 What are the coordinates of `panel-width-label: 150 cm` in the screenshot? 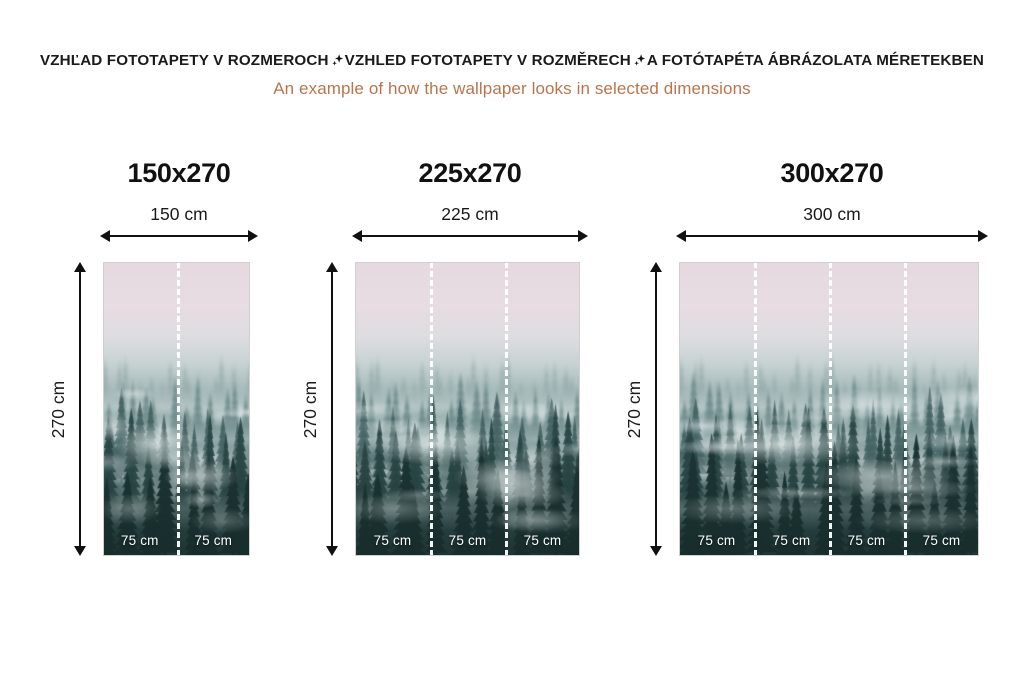 It's located at (179, 214).